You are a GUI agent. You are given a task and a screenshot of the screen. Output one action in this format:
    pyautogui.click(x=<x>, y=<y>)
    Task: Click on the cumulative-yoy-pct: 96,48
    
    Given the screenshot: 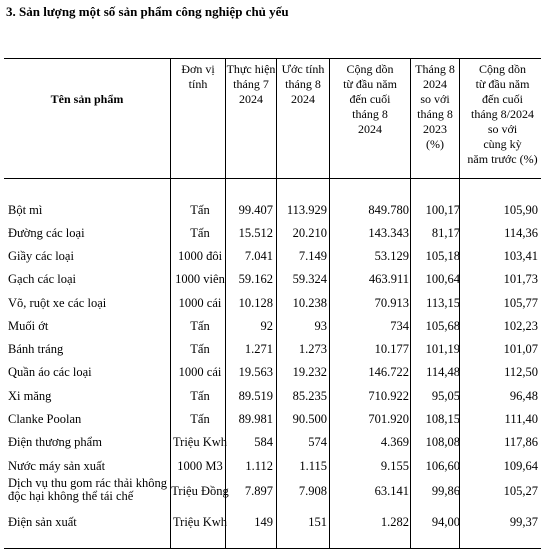 What is the action you would take?
    pyautogui.click(x=523, y=396)
    